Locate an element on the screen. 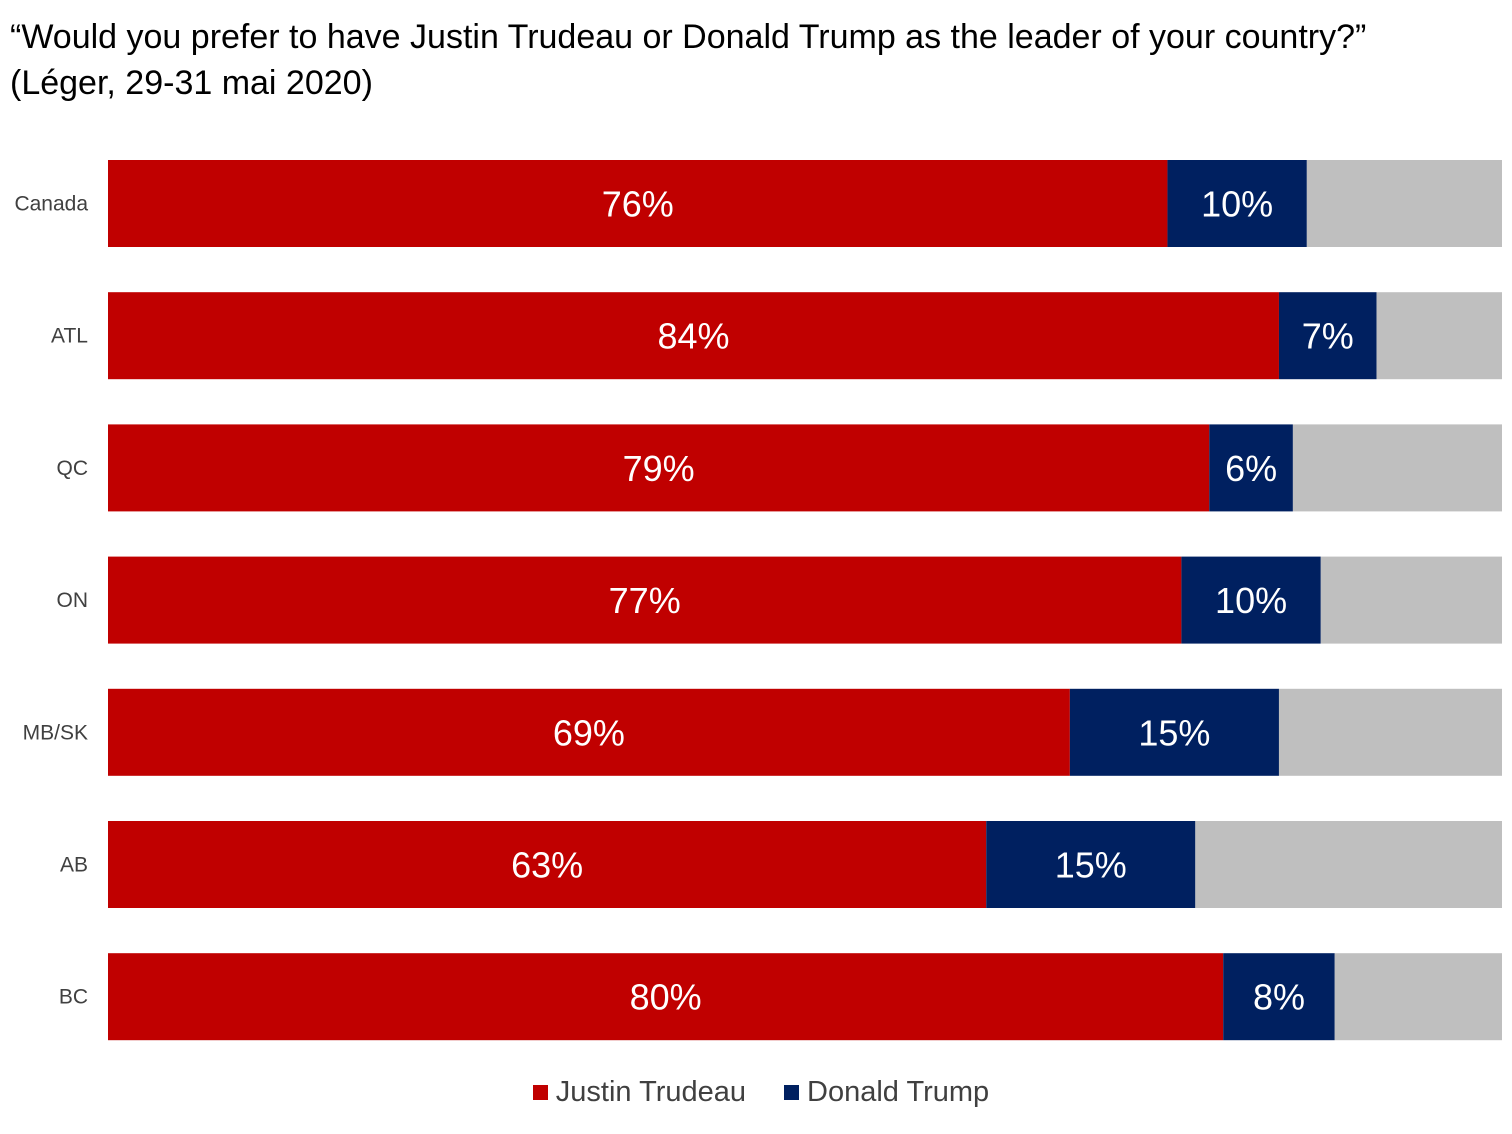 The width and height of the screenshot is (1512, 1134). data-label-trudeau-mb-sk: 69% is located at coordinates (589, 732).